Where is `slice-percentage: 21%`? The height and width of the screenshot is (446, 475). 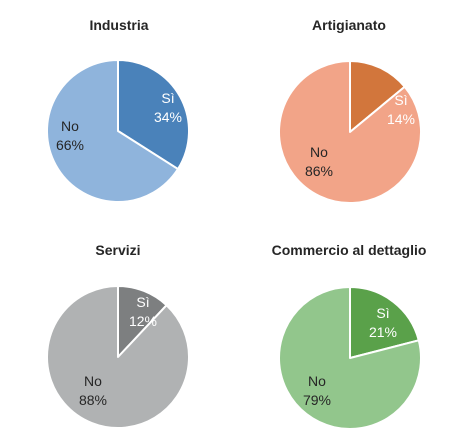 slice-percentage: 21% is located at coordinates (383, 332).